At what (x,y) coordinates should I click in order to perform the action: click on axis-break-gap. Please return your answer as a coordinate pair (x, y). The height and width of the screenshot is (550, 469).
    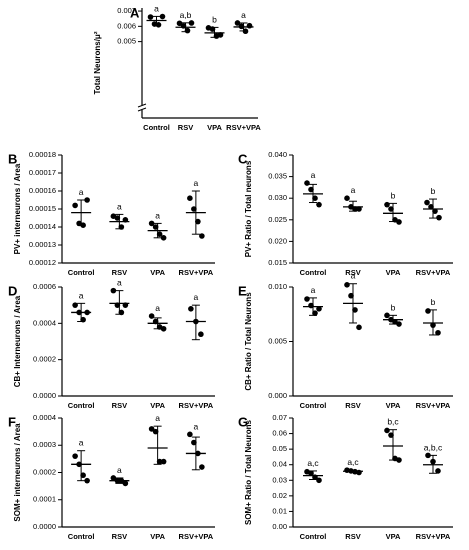
    Looking at the image, I should click on (142, 107).